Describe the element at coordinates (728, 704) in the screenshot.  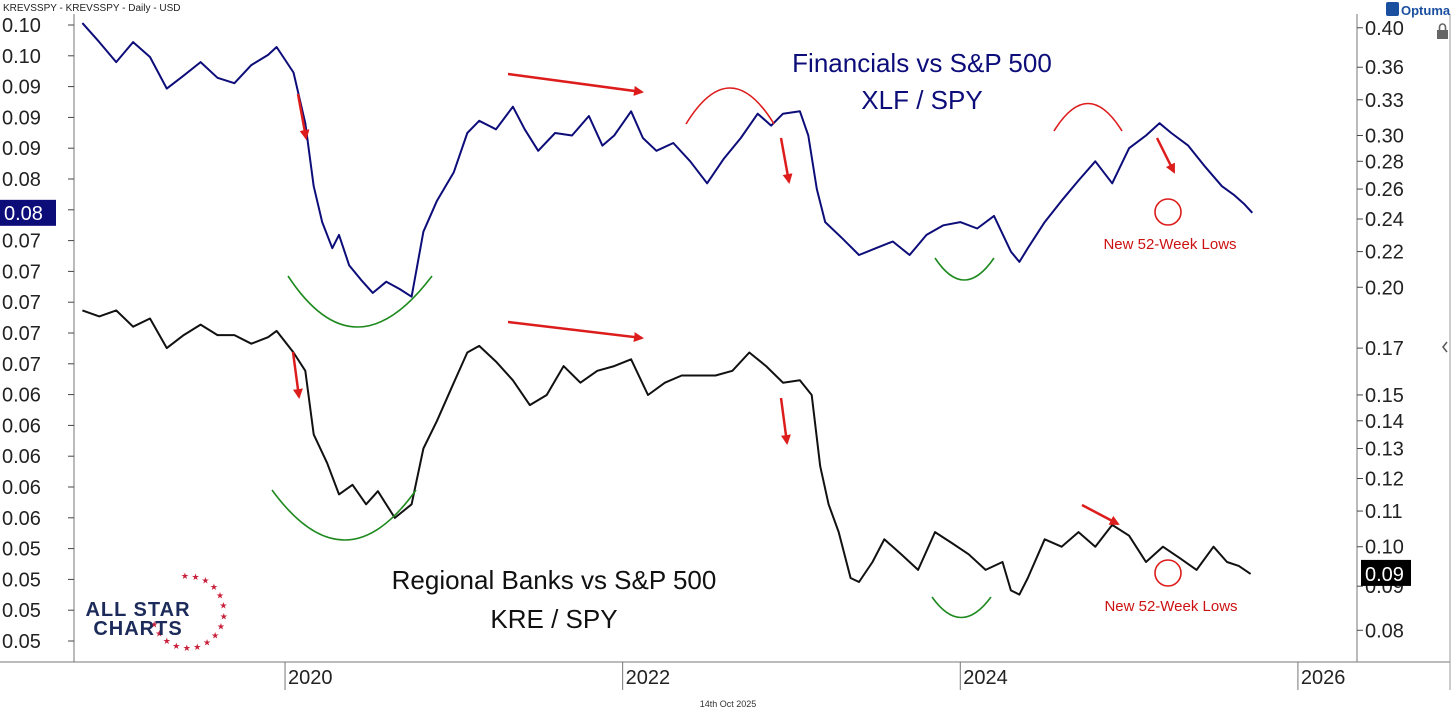
I see `footer-date: 14th Oct 2025` at that location.